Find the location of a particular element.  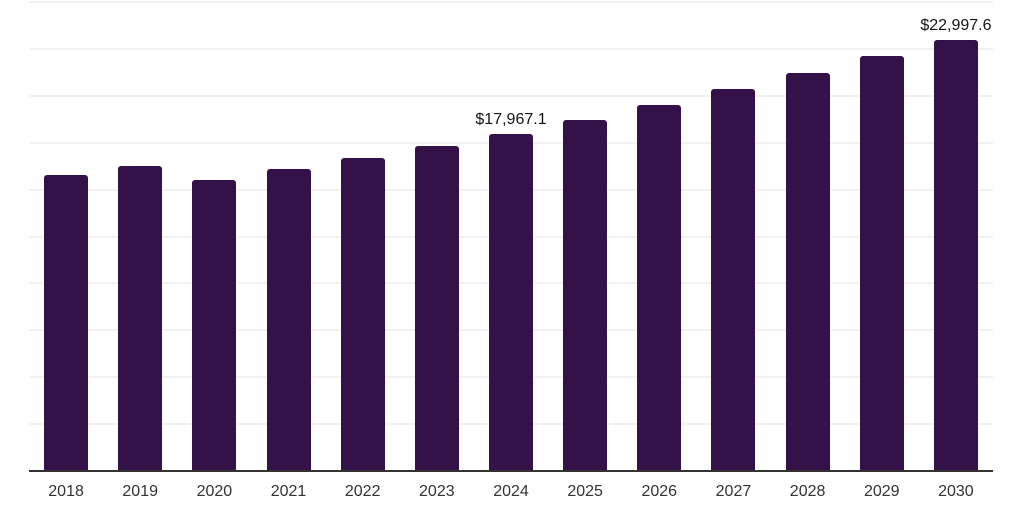

data-label-2024: $17,967.1 is located at coordinates (511, 119).